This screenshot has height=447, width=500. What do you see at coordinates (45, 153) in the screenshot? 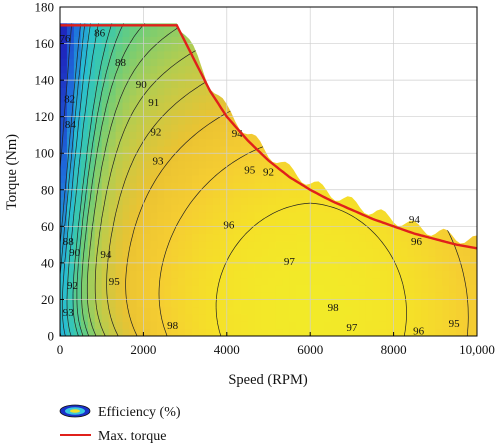
I see `y-tick-label: 100` at bounding box center [45, 153].